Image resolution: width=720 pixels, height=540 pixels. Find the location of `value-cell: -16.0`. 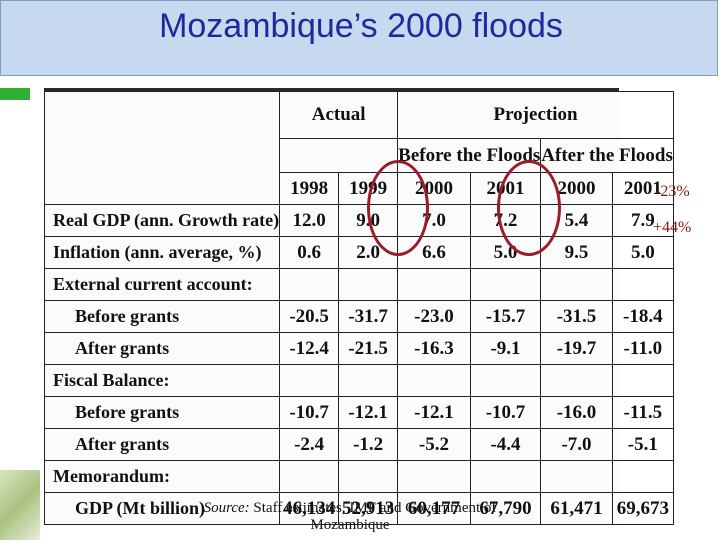

value-cell: -16.0 is located at coordinates (576, 412).